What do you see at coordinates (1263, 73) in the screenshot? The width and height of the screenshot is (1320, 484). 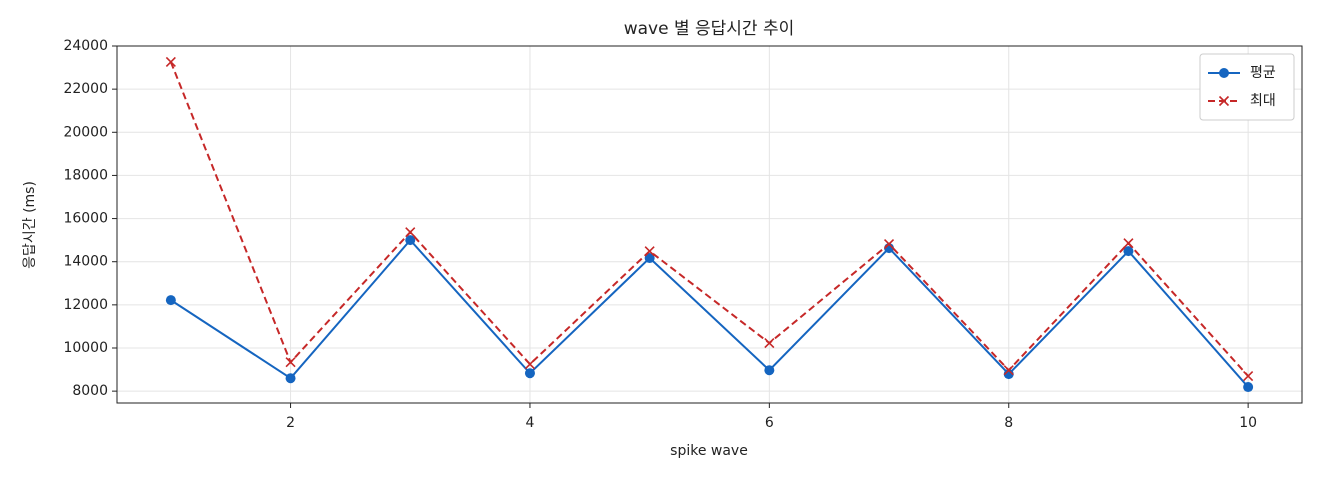 I see `legend-label: 평균` at bounding box center [1263, 73].